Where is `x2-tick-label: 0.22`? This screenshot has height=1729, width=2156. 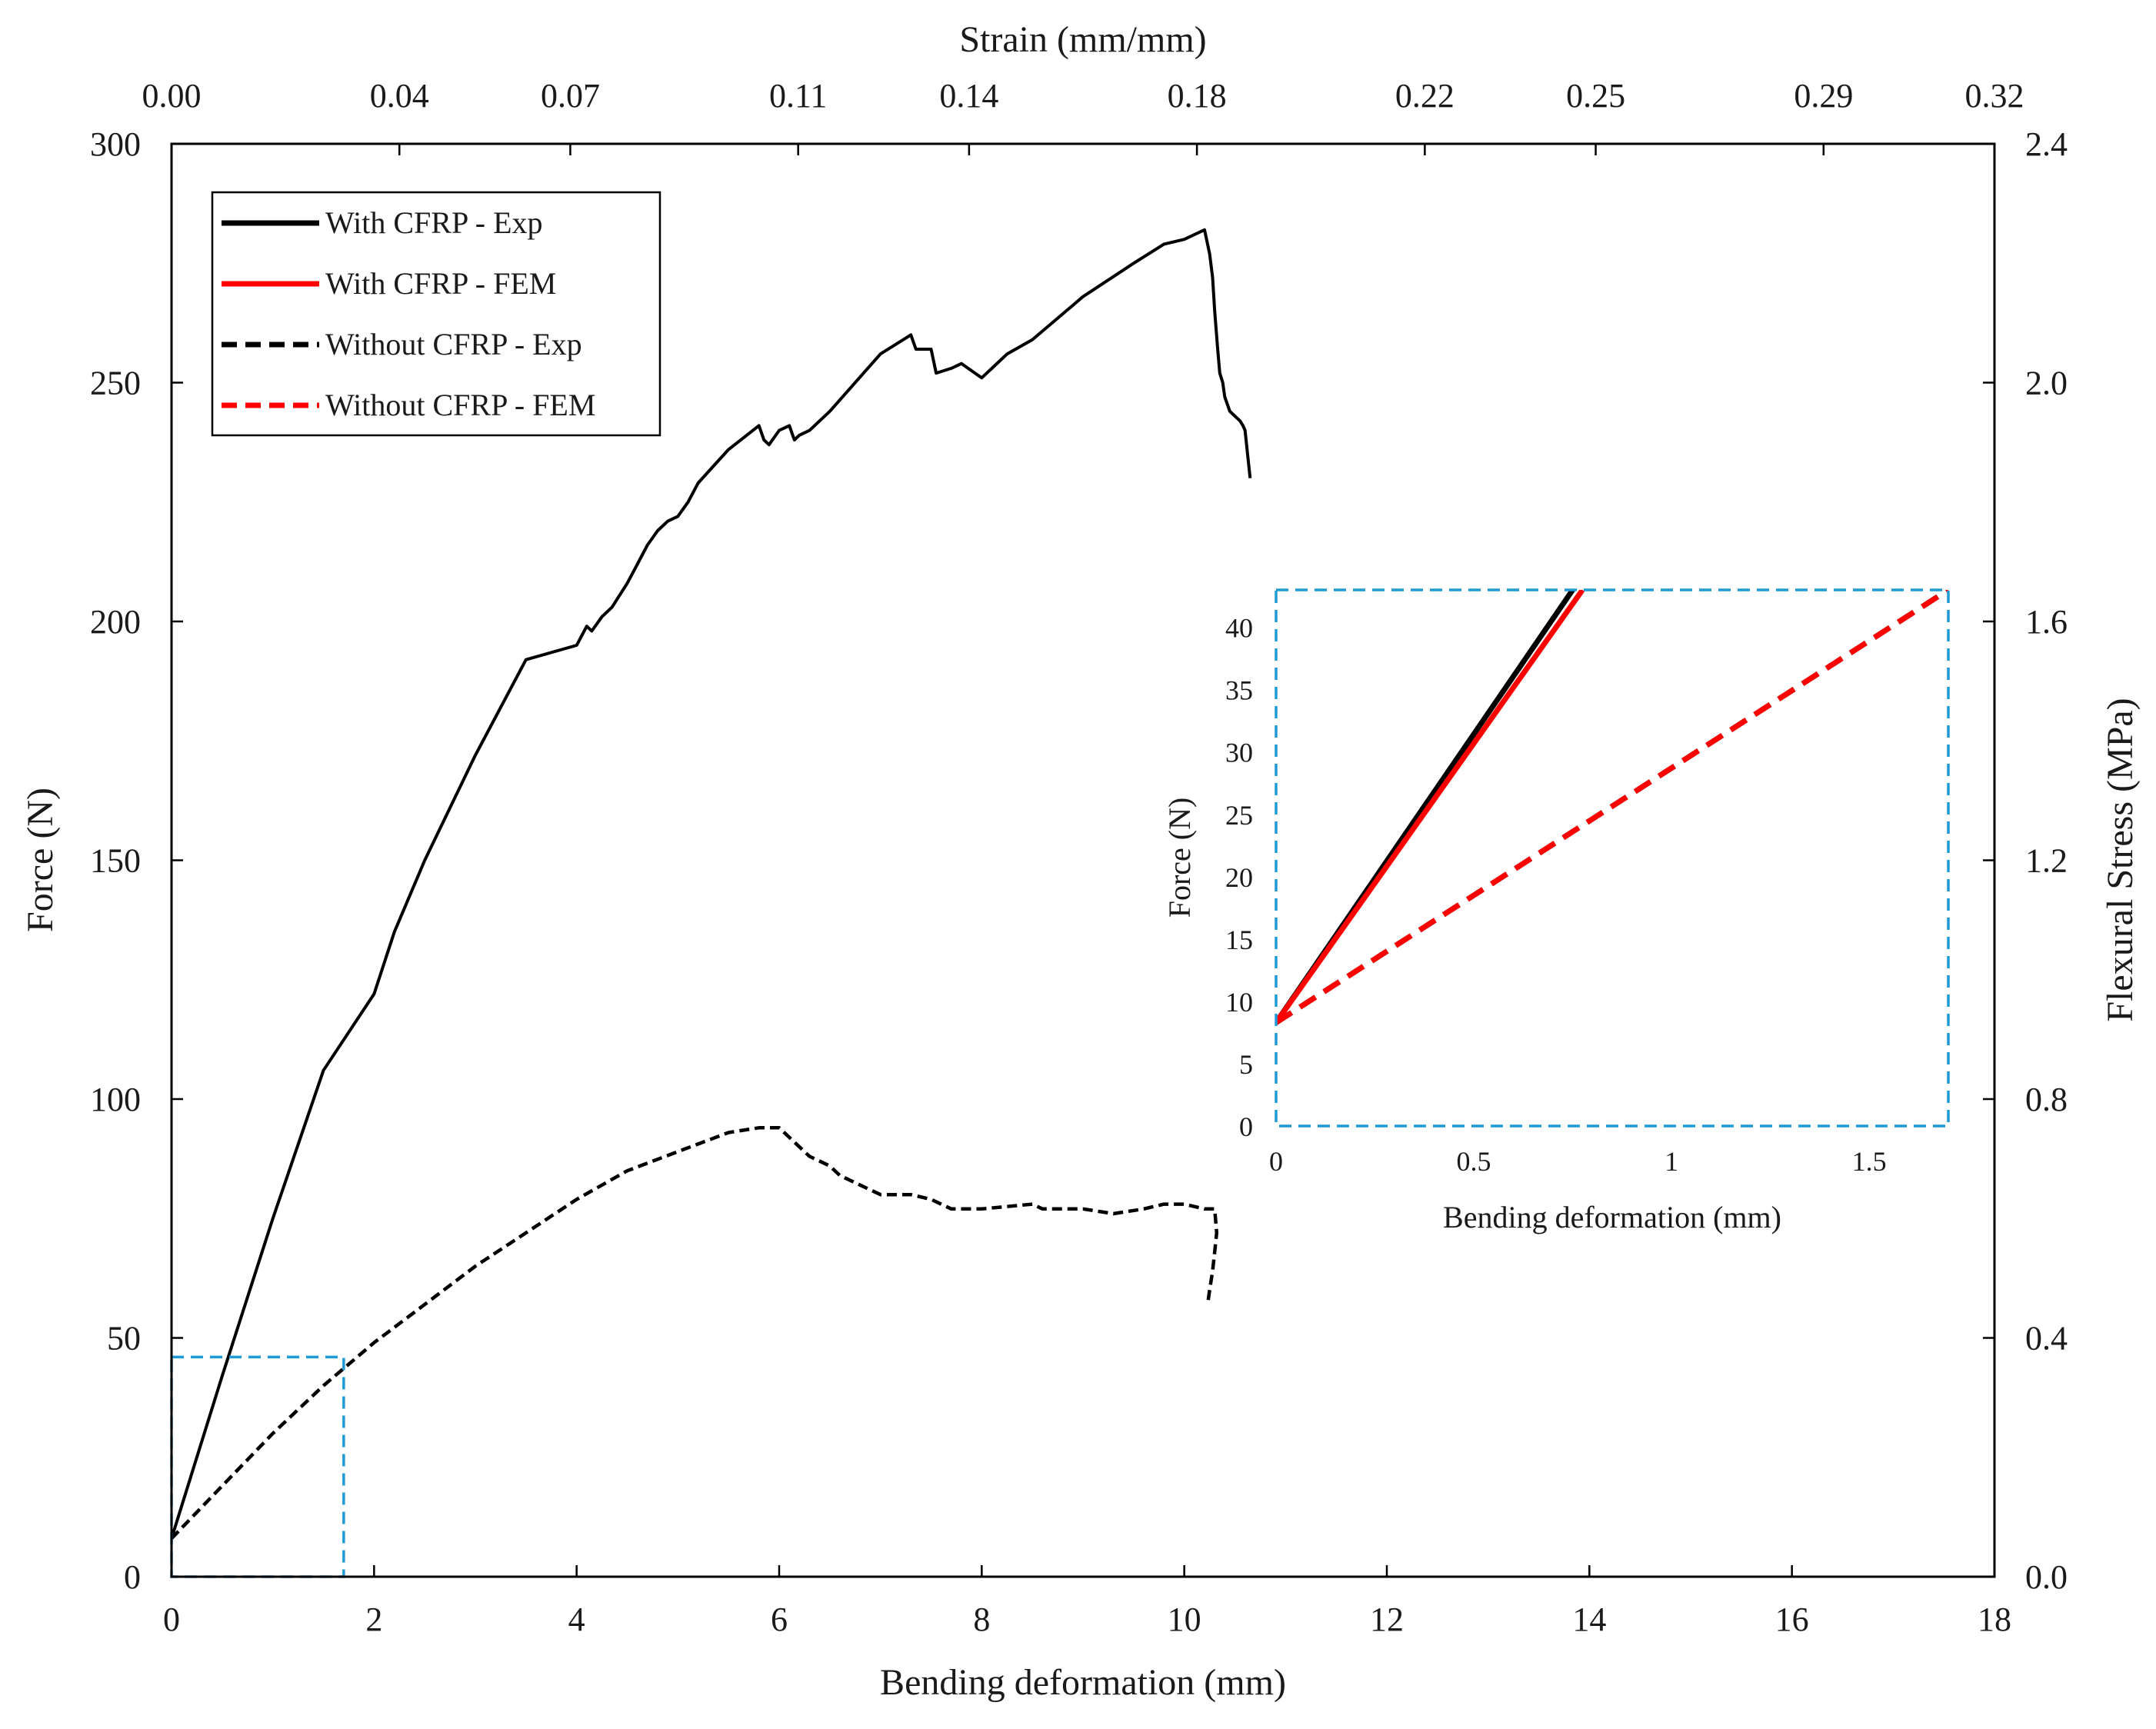 x2-tick-label: 0.22 is located at coordinates (1425, 96).